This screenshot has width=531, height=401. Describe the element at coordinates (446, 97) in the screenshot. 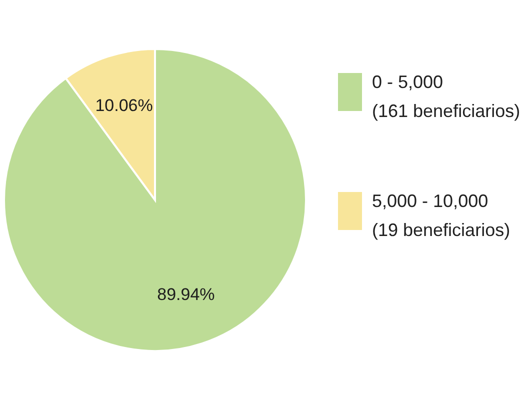

I see `legend-label: 0 - 5,000 (161 beneficiarios)` at that location.